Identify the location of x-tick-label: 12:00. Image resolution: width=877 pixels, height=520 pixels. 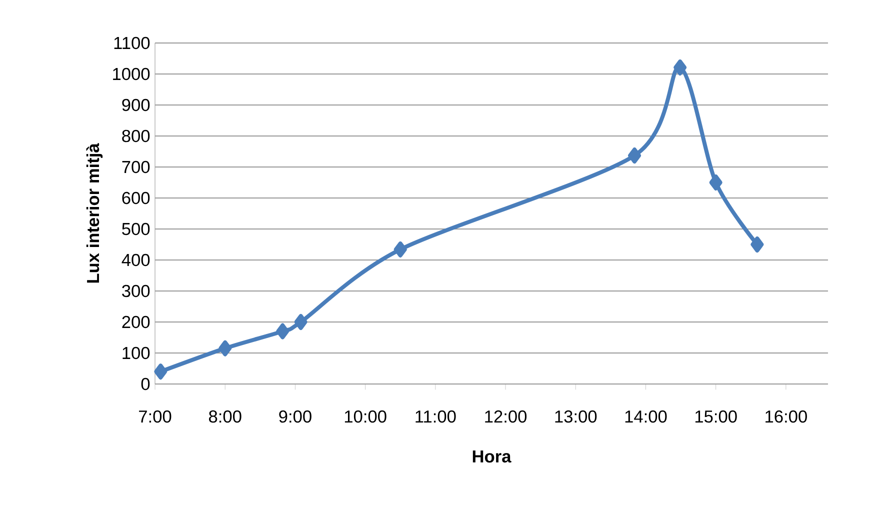
(506, 416).